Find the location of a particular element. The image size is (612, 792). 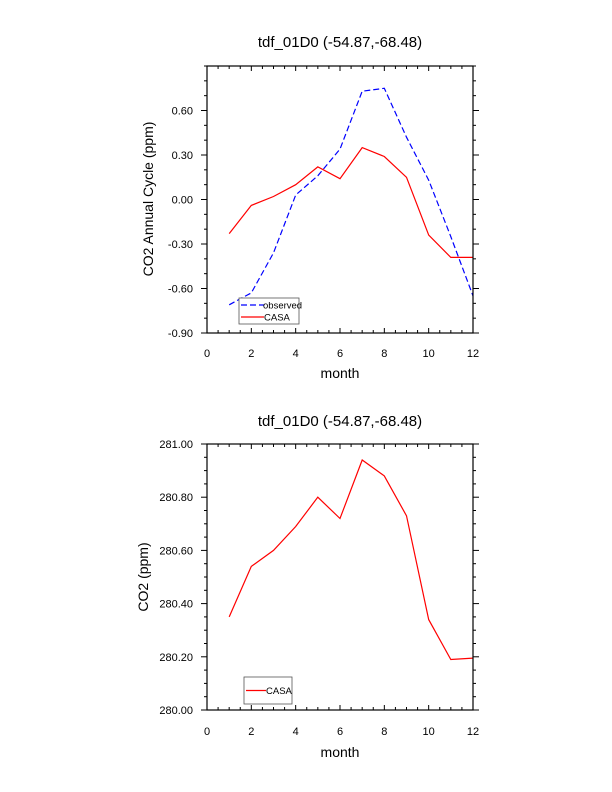

y-tick-label: 0.00 is located at coordinates (182, 201).